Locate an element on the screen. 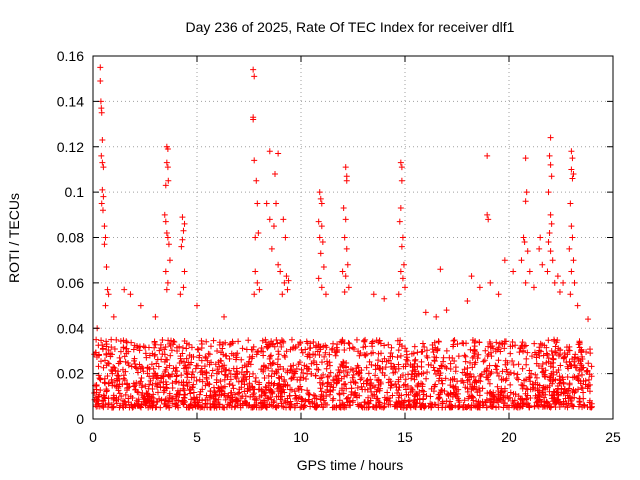 This screenshot has width=640, height=480. y-tick-label: 0.12 is located at coordinates (70, 147).